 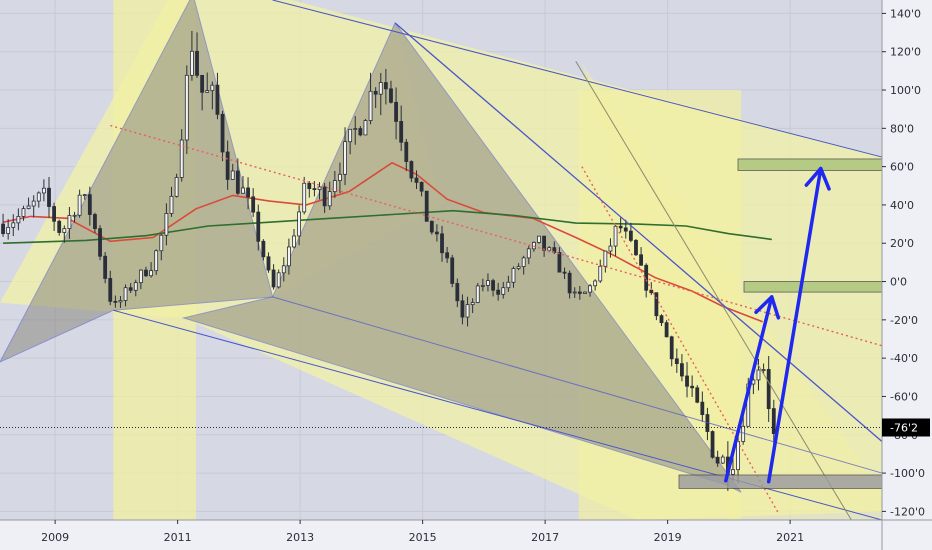 I want to click on last-price-box, so click(x=906, y=427).